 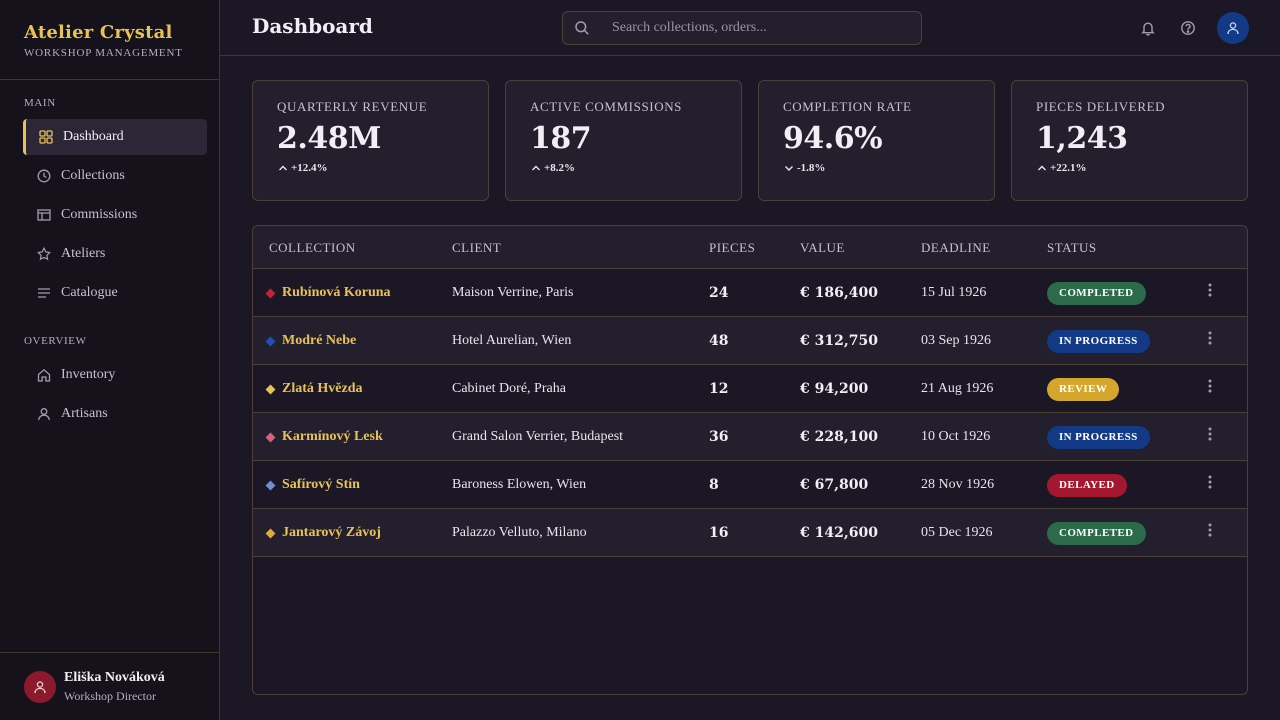 I want to click on kpi-card-revenue: QUARTERLY REVENUE 2.48M +12.4%, so click(x=370, y=140).